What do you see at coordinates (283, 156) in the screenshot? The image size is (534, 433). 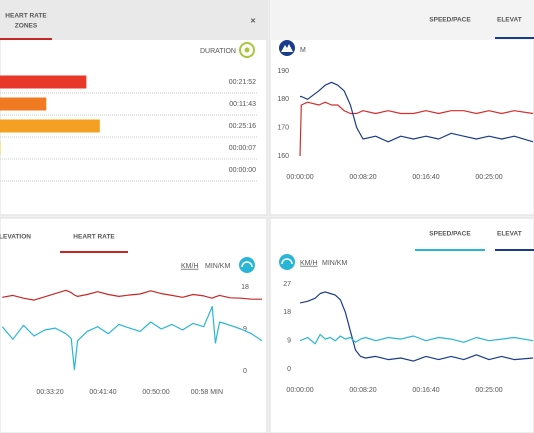 I see `y-tick-label: 160` at bounding box center [283, 156].